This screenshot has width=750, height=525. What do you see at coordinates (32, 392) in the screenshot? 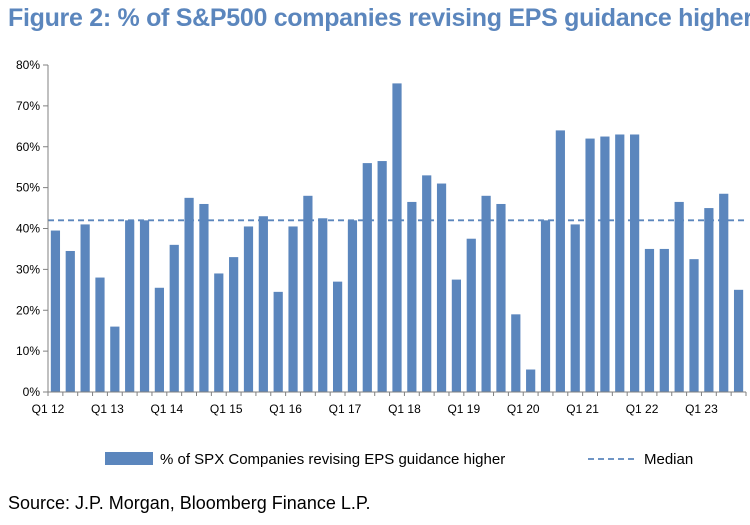
I see `y-tick-label: 0%` at bounding box center [32, 392].